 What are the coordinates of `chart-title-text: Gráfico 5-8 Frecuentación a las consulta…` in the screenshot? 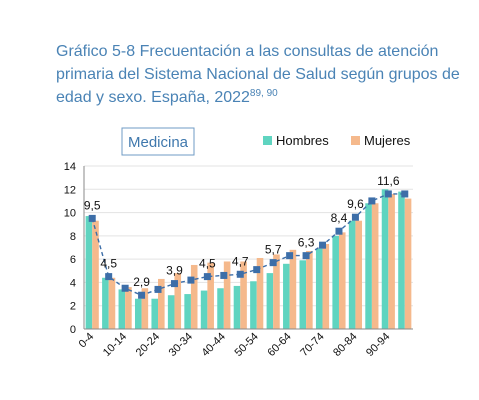 It's located at (258, 74).